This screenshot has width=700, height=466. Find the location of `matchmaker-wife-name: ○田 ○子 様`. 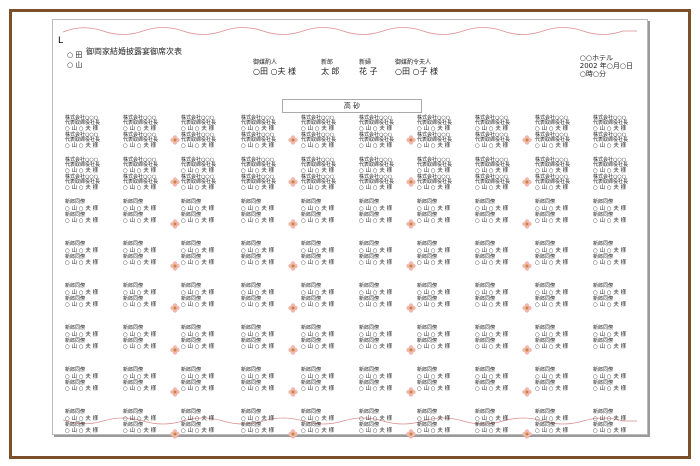

matchmaker-wife-name: ○田 ○子 様 is located at coordinates (417, 71).